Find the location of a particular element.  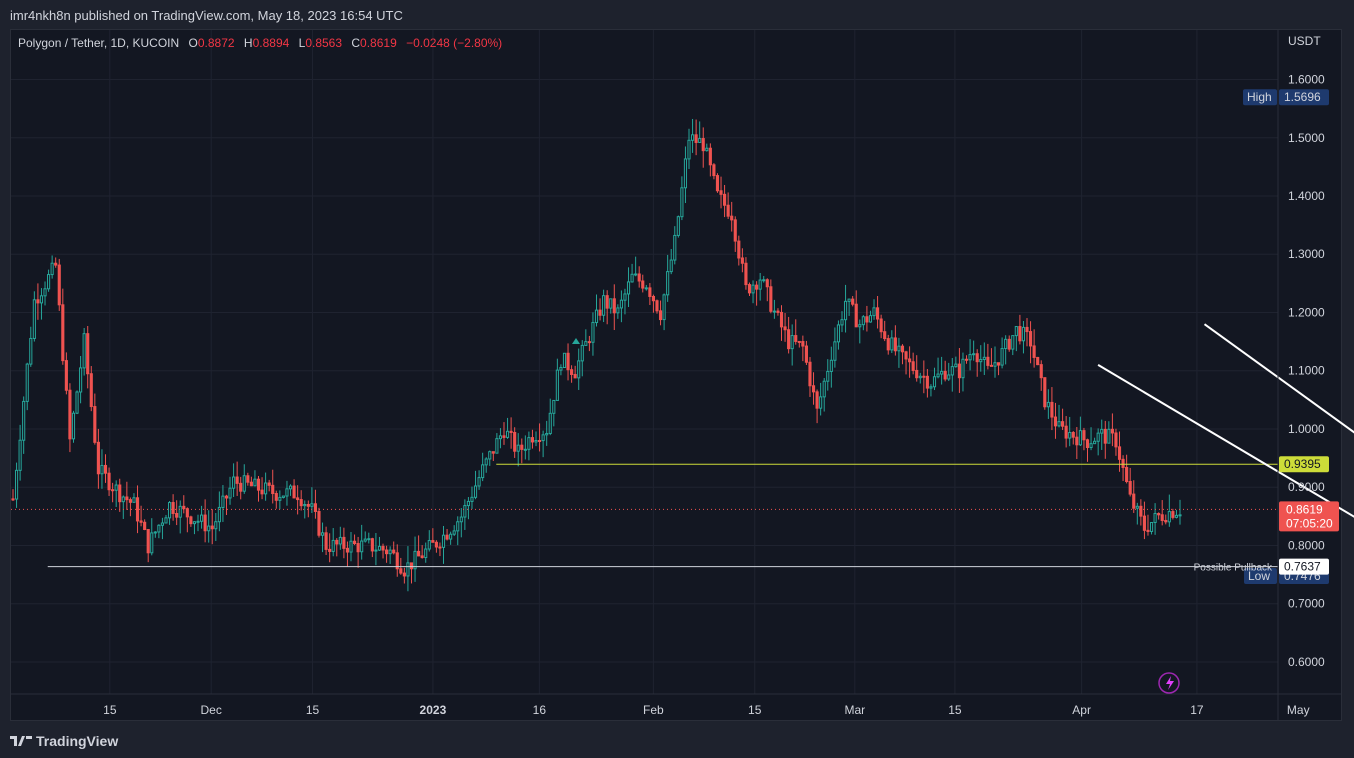

x-tick-label: 17 is located at coordinates (1197, 710).